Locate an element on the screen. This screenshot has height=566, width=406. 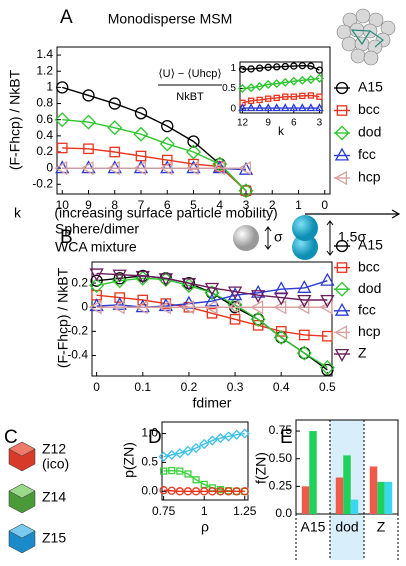
x-tick-label: A15 is located at coordinates (313, 527).